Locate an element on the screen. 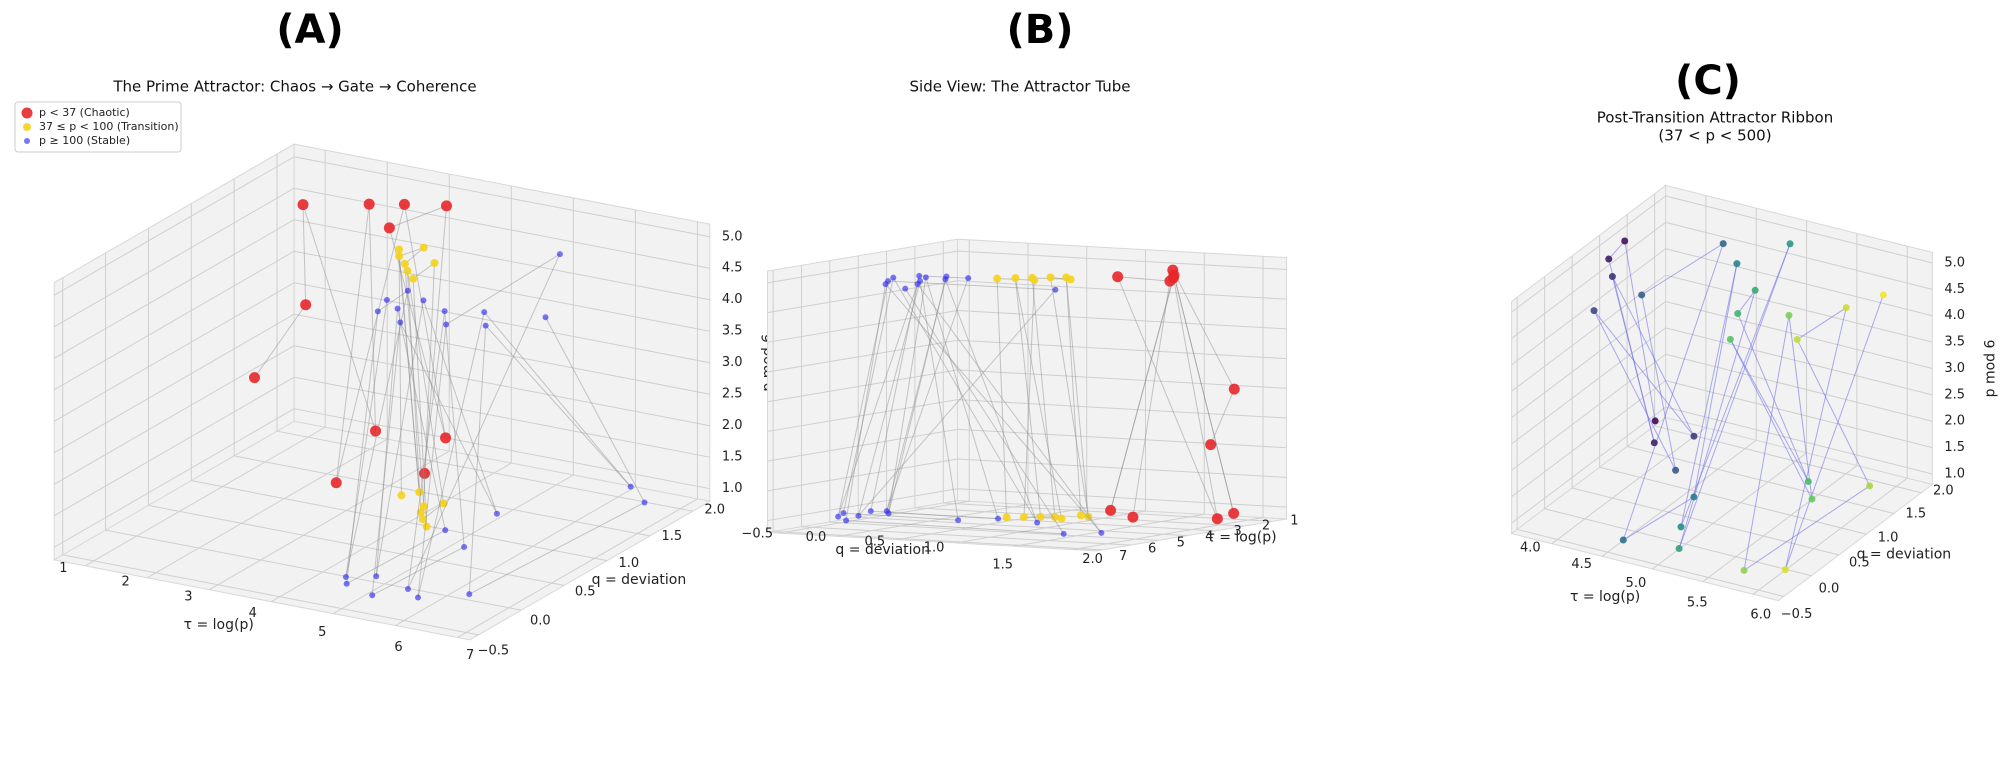 The image size is (2000, 767). x-tick-label: 7 is located at coordinates (1123, 556).